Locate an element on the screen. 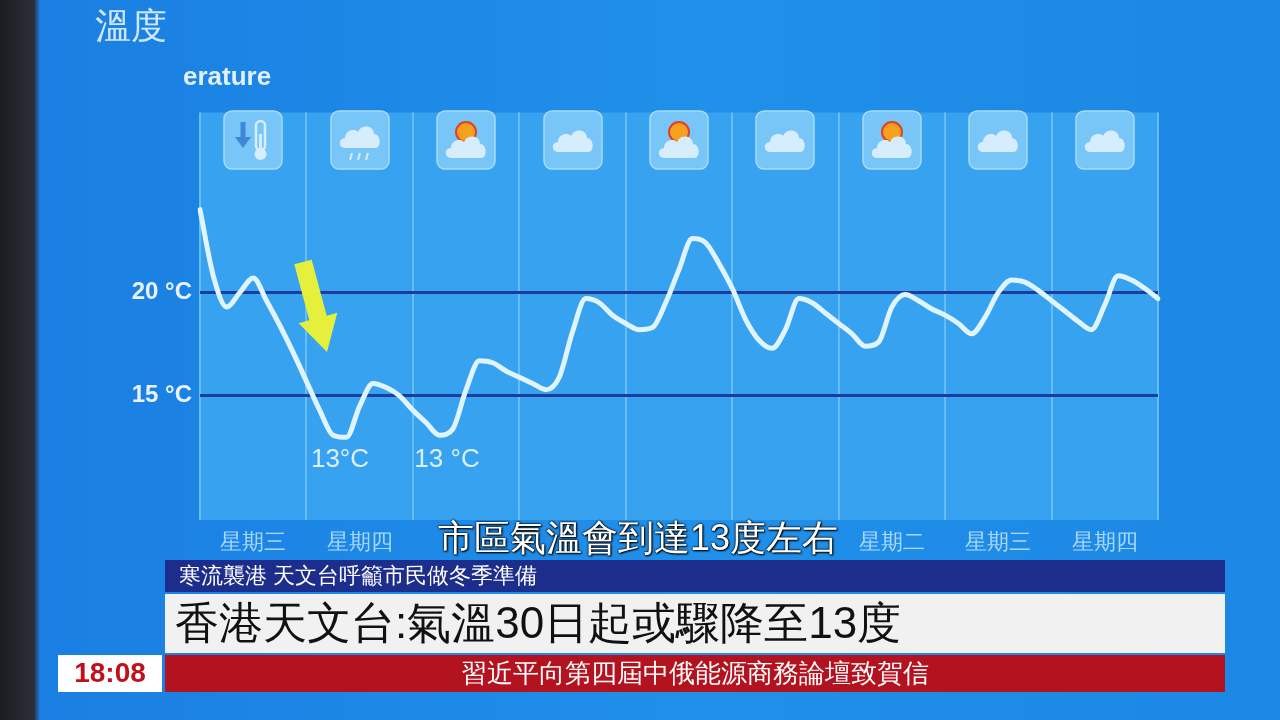 Image resolution: width=1280 pixels, height=720 pixels. clock-box: 18:08 is located at coordinates (110, 673).